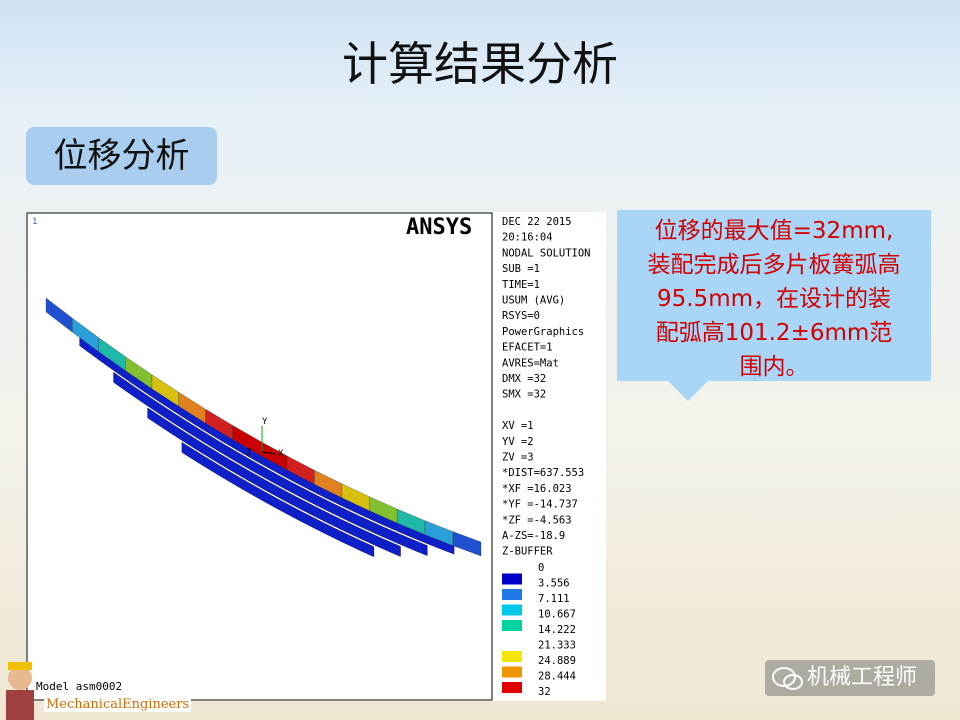  Describe the element at coordinates (540, 505) in the screenshot. I see `info-line: *YF =-14.737` at that location.